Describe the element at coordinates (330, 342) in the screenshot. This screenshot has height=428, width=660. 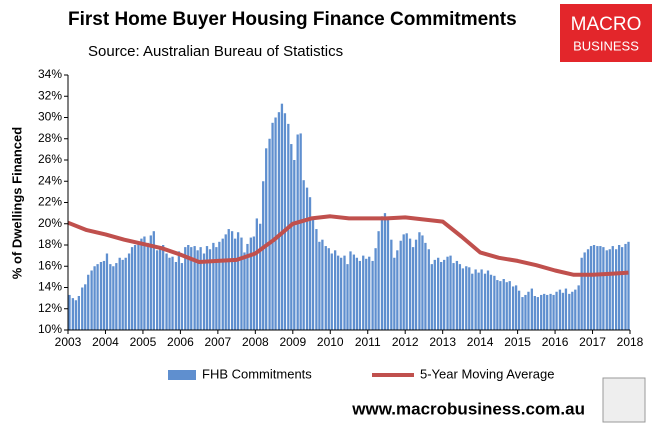
I see `x-tick-label: 2010` at that location.